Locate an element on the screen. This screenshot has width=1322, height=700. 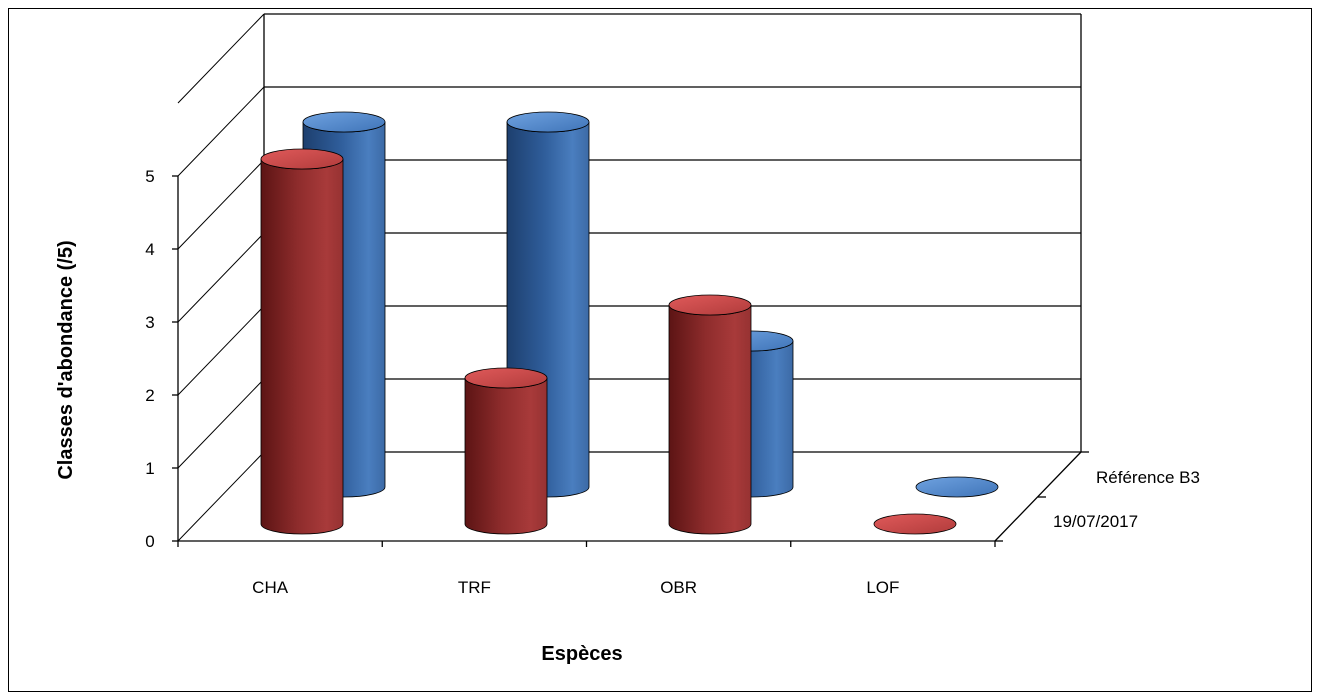
bar-front-lof-top is located at coordinates (915, 524).